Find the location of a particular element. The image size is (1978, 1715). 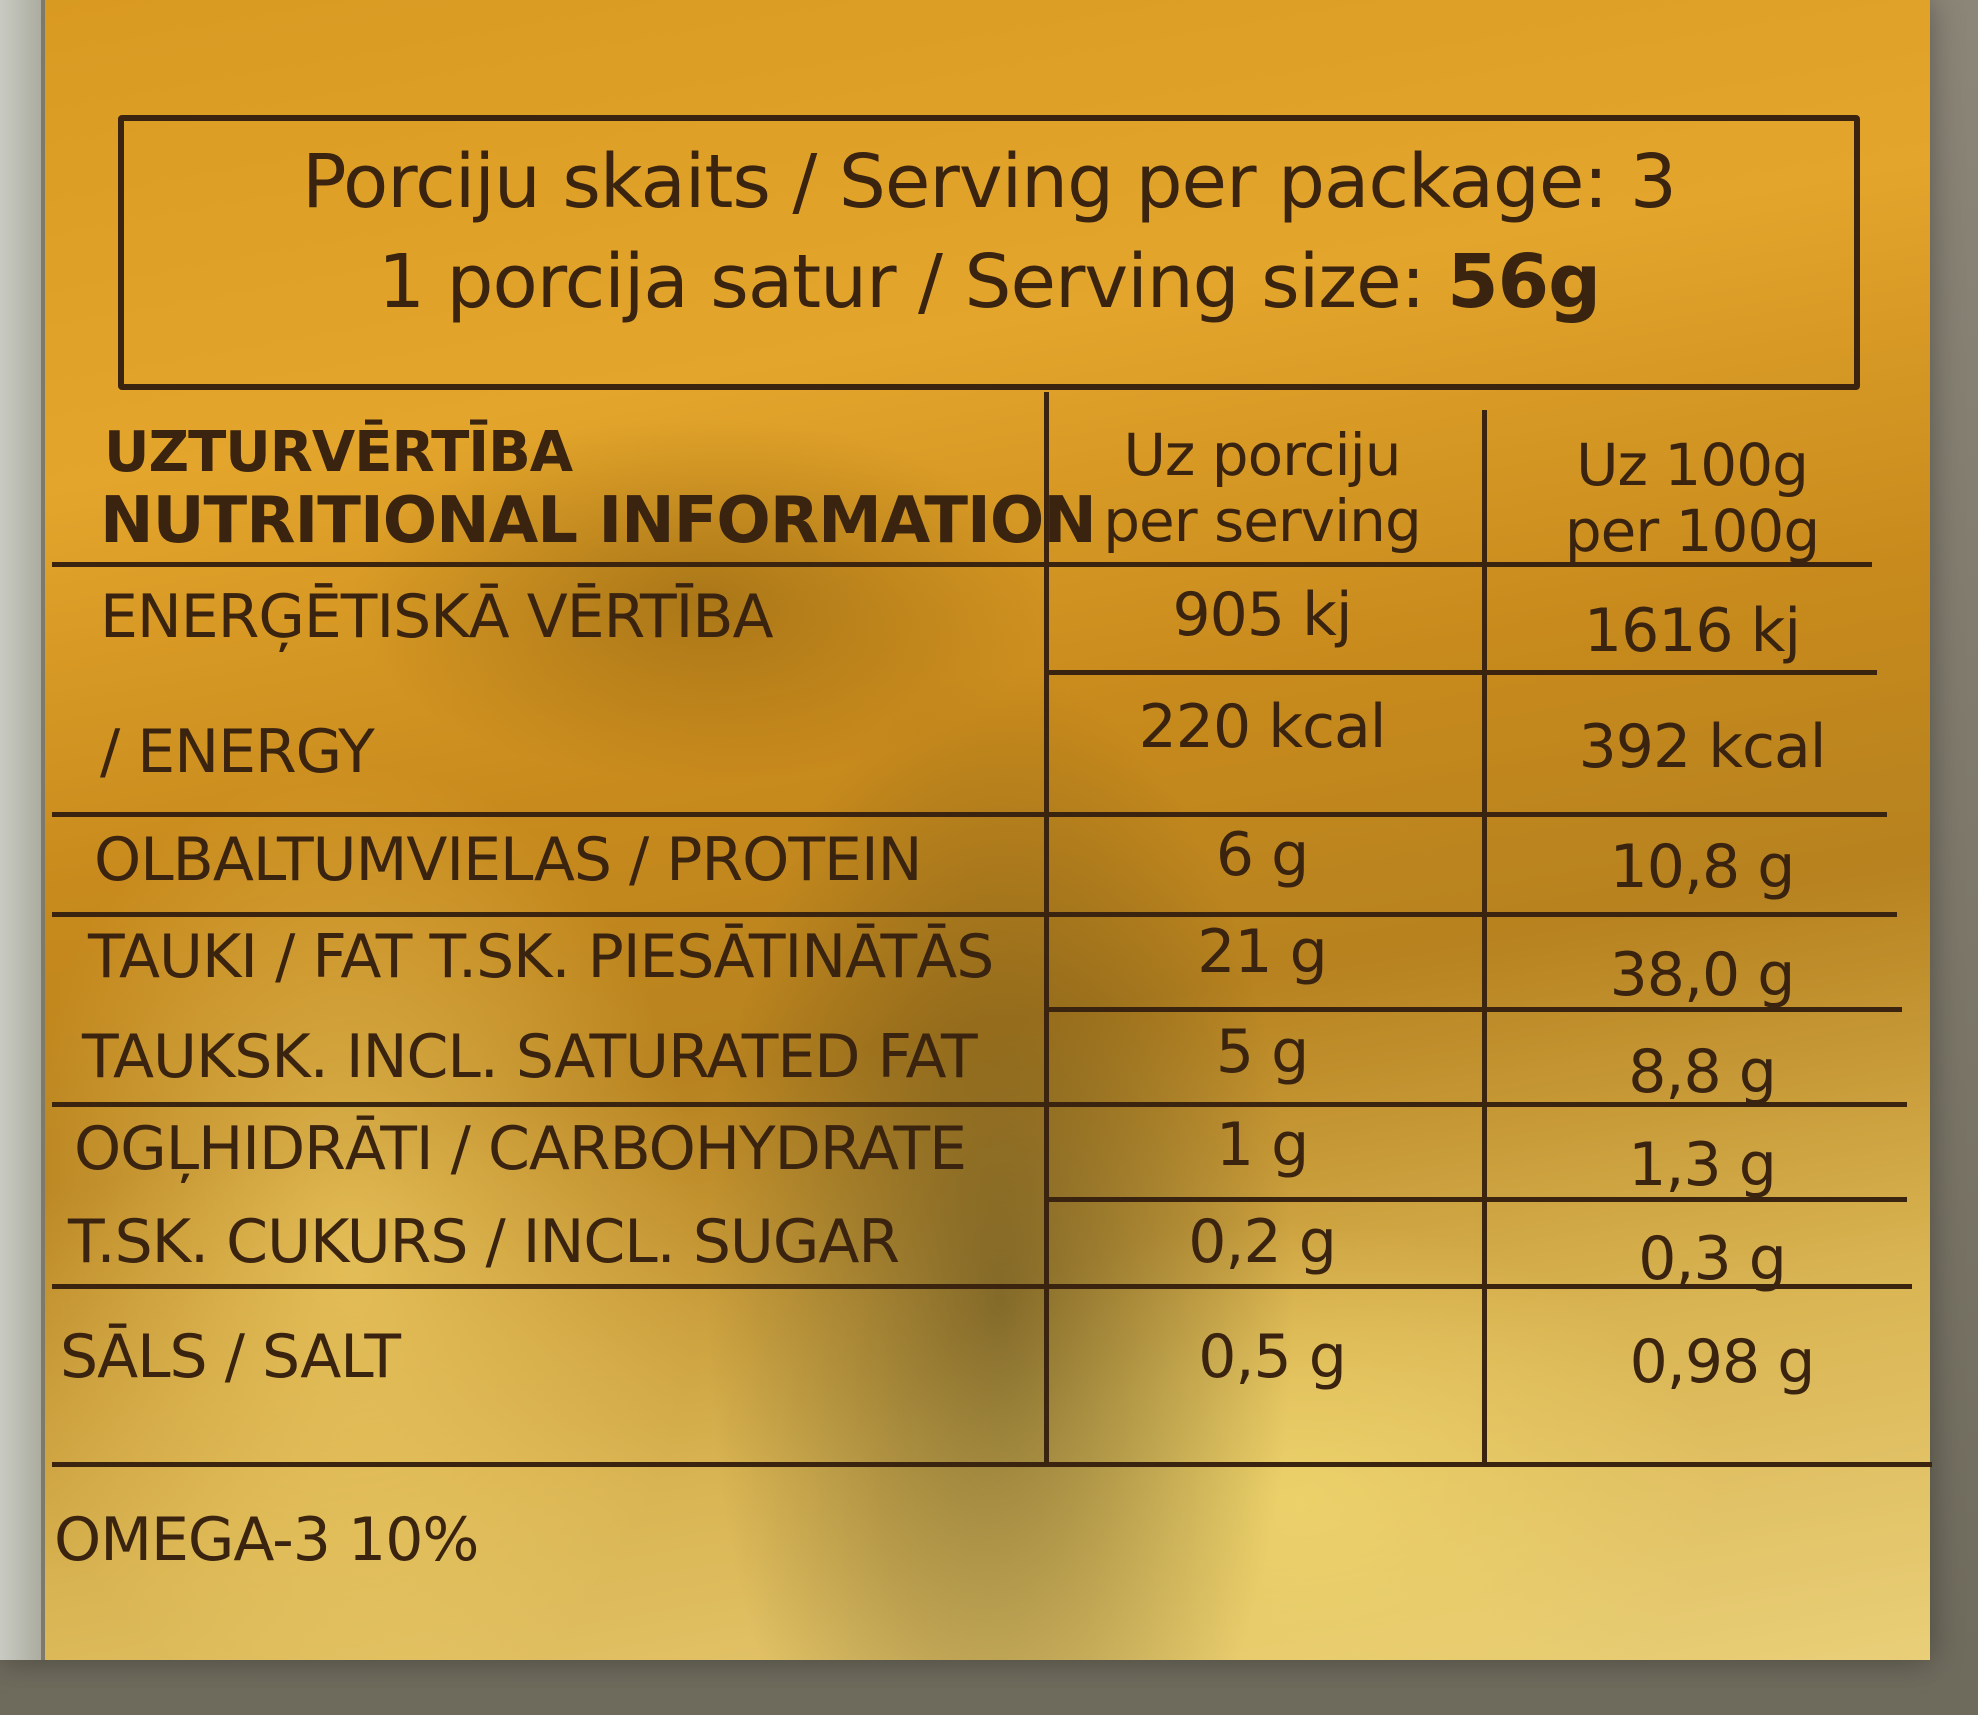

saturated-fat-per-100g: 8,8 g is located at coordinates (1702, 1072).